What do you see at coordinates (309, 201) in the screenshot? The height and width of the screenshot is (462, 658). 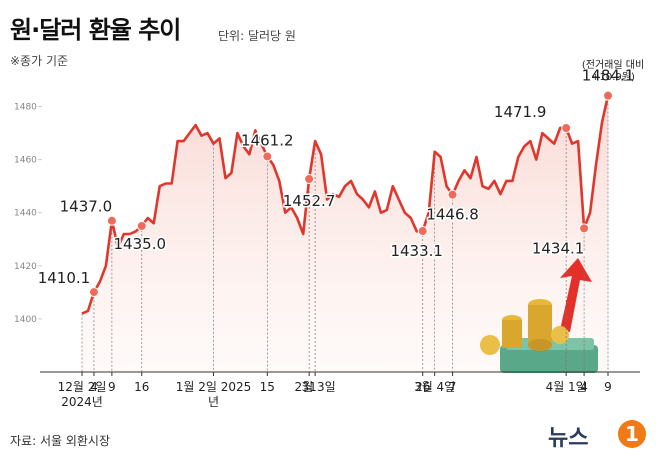 I see `value-label: 1452.7` at bounding box center [309, 201].